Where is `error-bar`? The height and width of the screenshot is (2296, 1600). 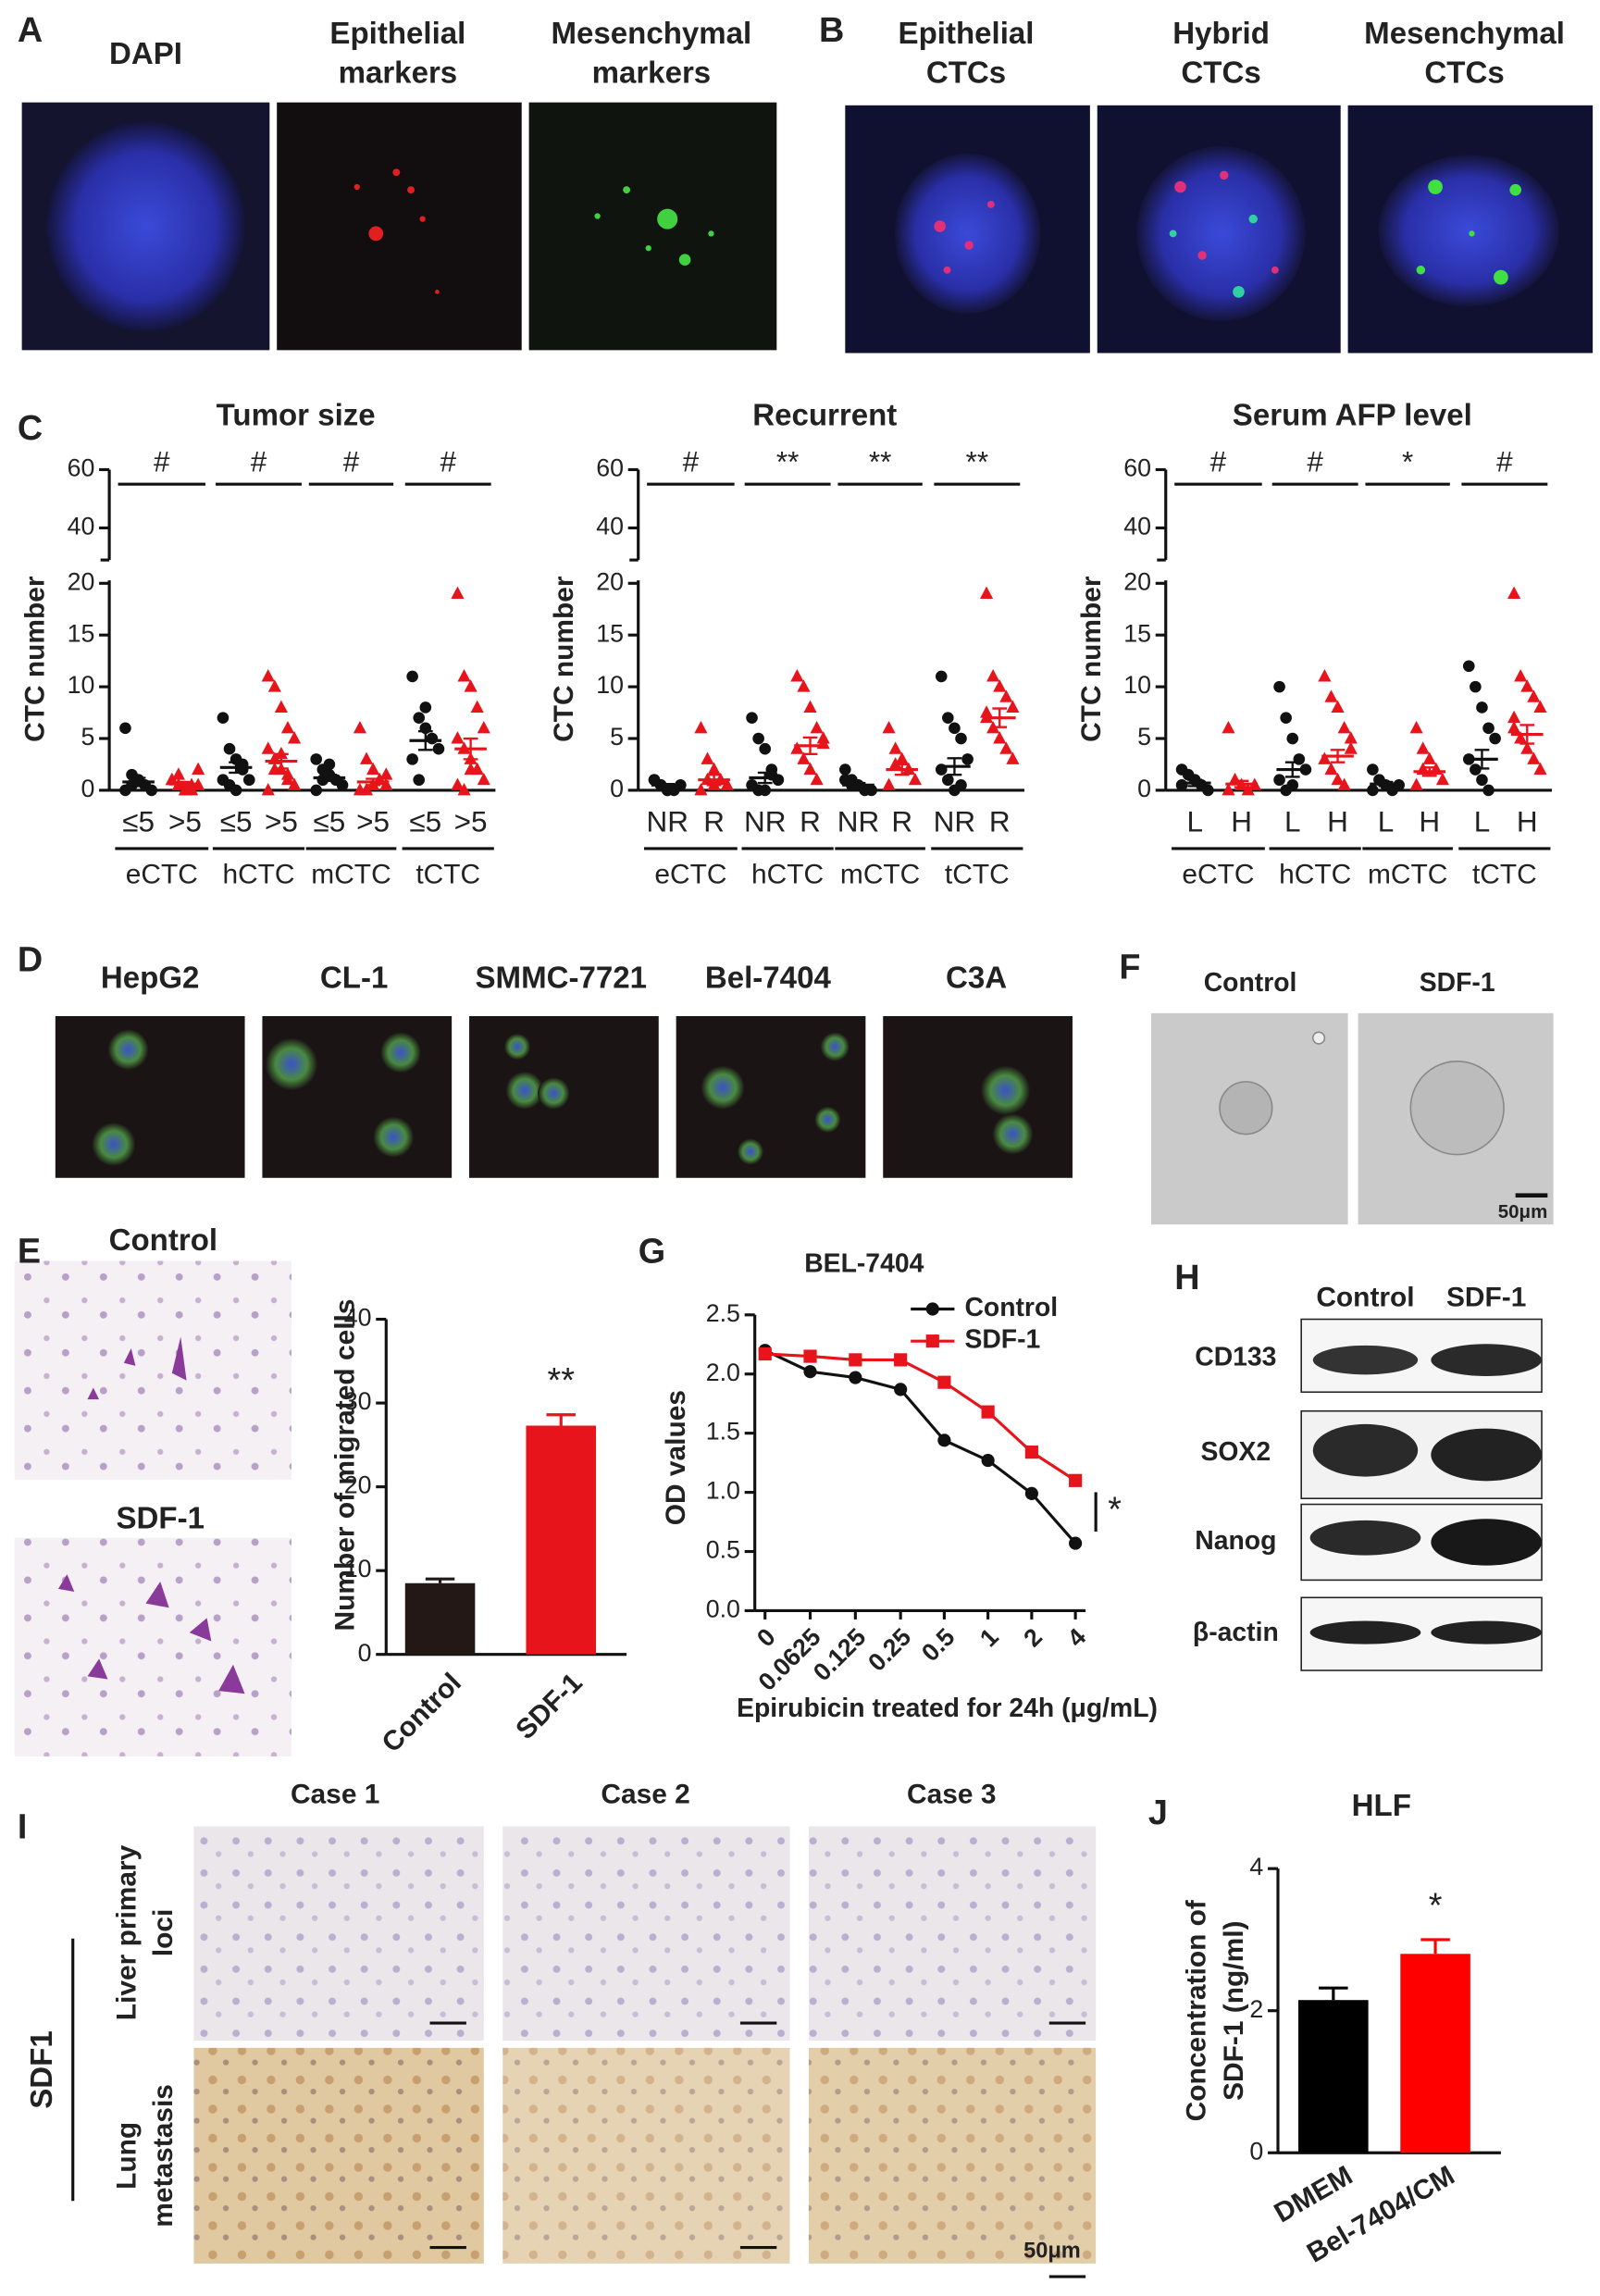 error-bar is located at coordinates (1435, 1947).